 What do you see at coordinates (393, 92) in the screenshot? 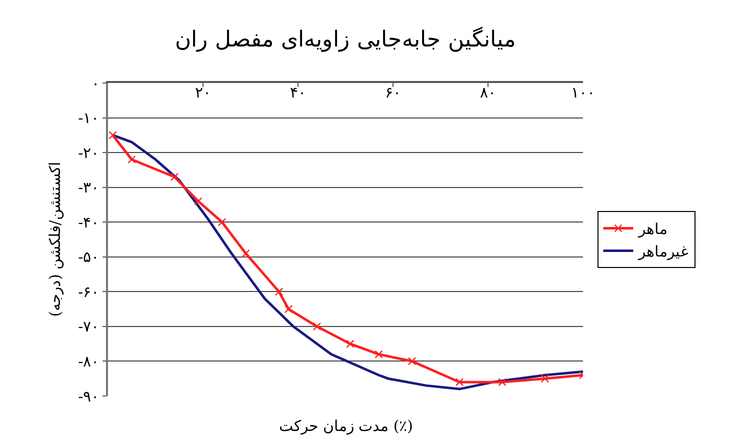
I see `x-tick-label: ۶۰` at bounding box center [393, 92].